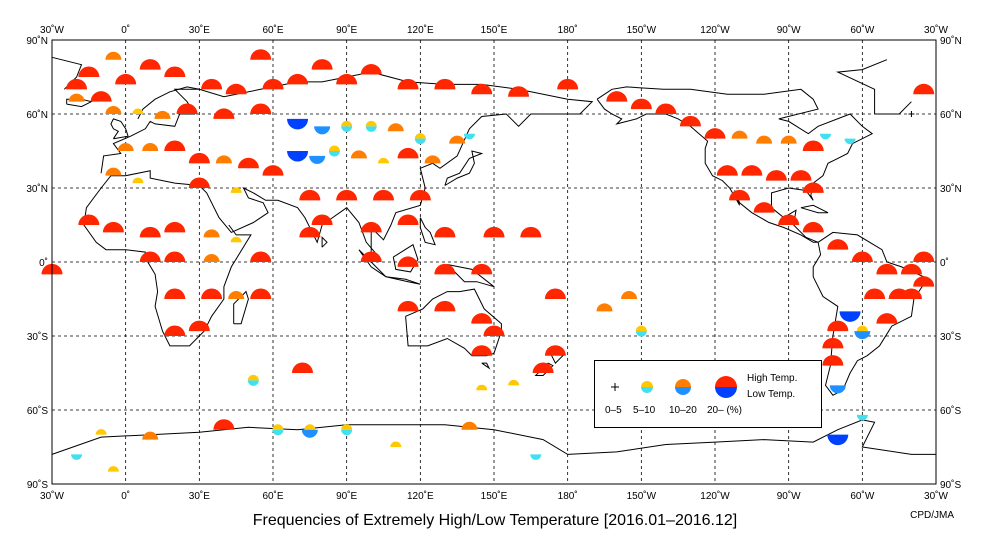  What do you see at coordinates (199, 30) in the screenshot?
I see `lon-label-top: 30˚E` at bounding box center [199, 30].